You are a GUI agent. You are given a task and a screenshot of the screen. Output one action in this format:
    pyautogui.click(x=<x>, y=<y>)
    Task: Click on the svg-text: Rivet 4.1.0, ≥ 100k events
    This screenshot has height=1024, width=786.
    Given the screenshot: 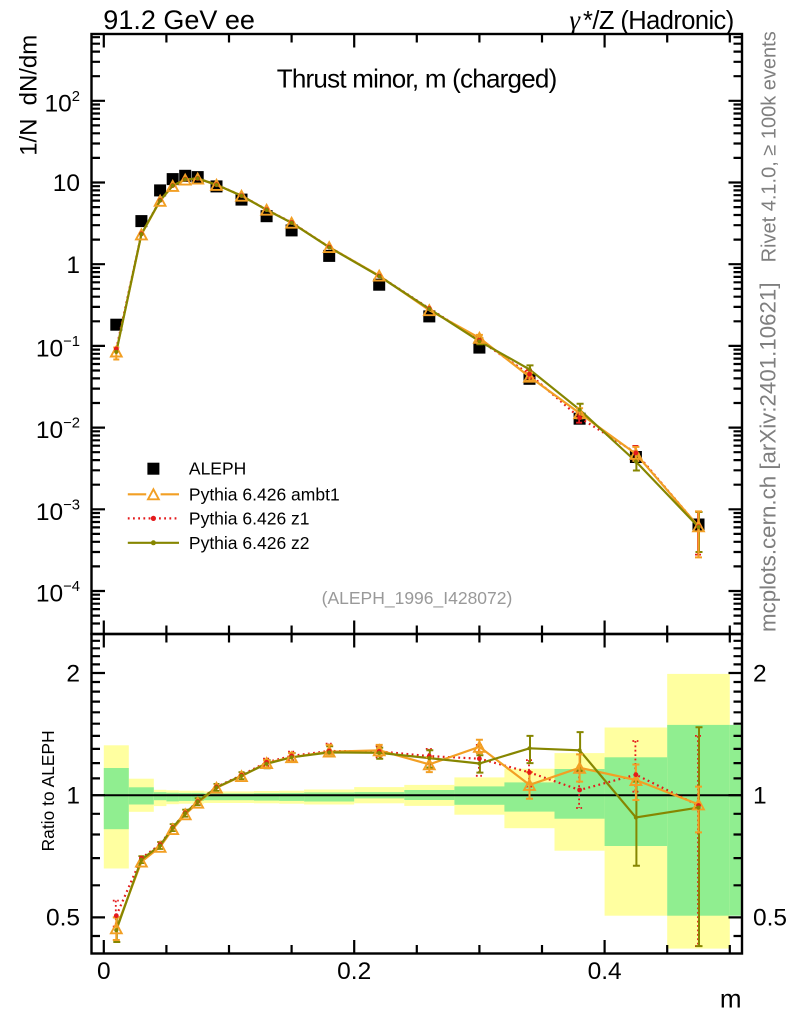 What is the action you would take?
    pyautogui.click(x=770, y=146)
    